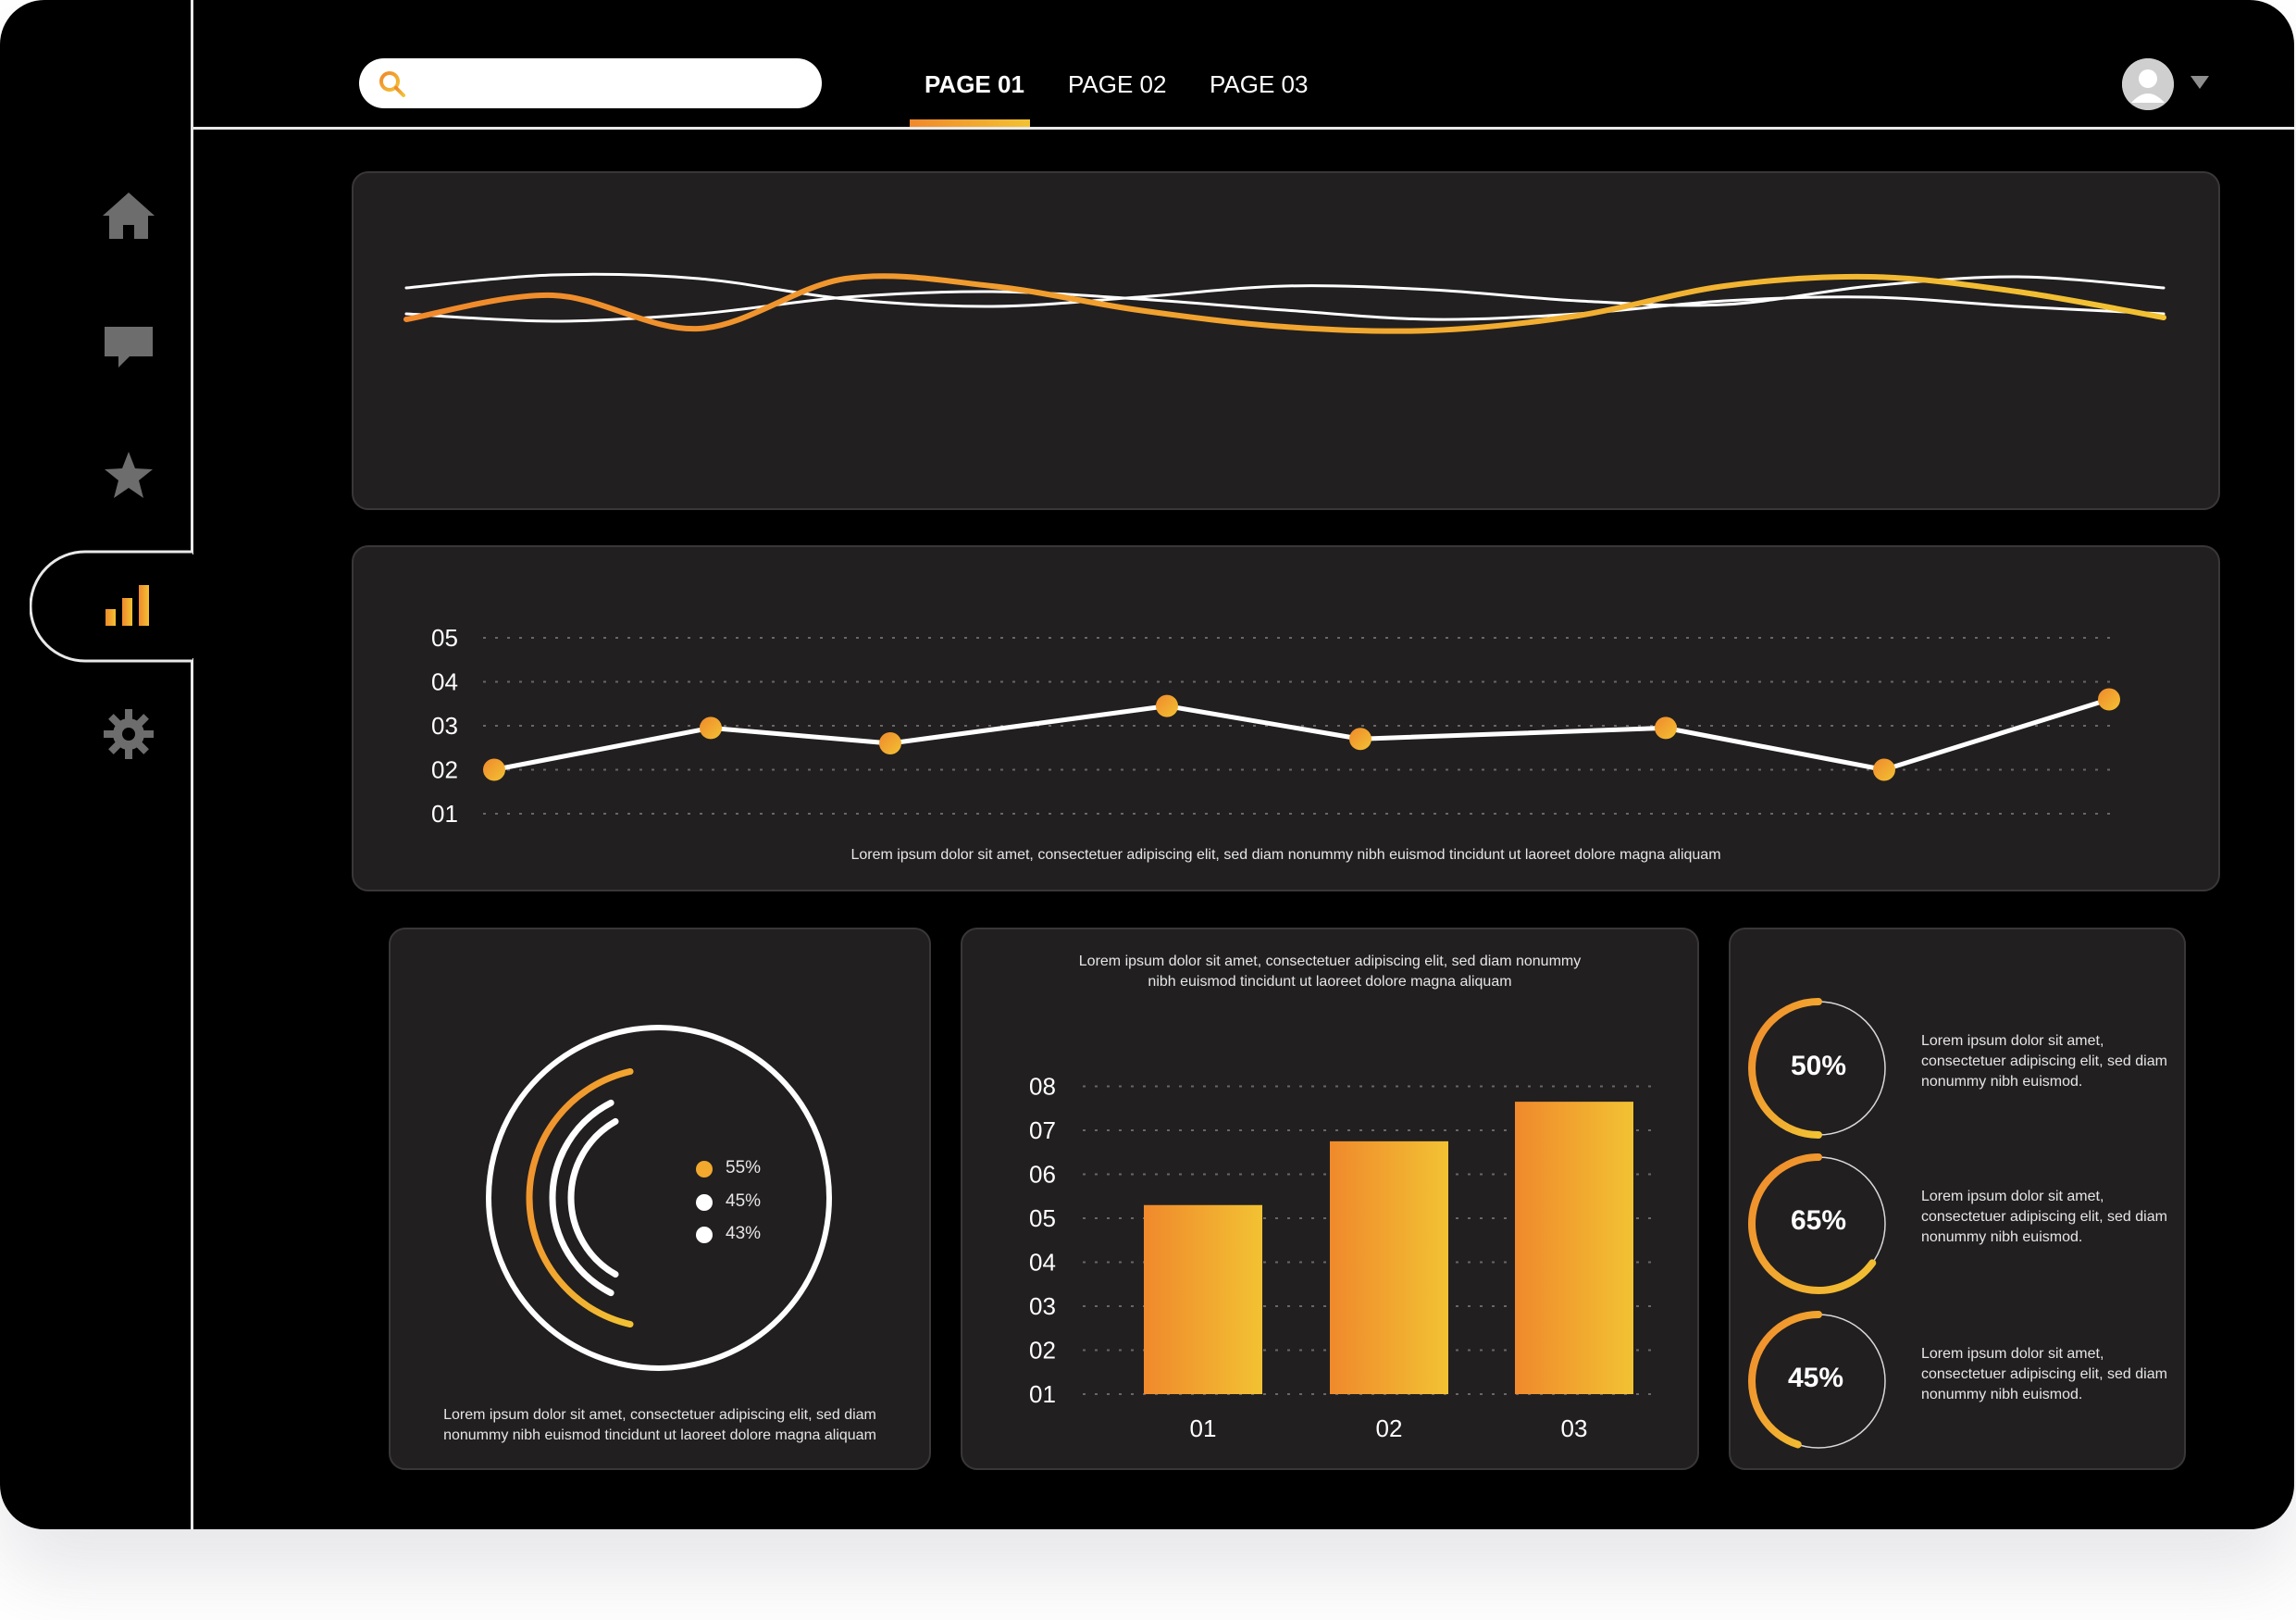 Image resolution: width=2296 pixels, height=1620 pixels. I want to click on search-bar, so click(591, 83).